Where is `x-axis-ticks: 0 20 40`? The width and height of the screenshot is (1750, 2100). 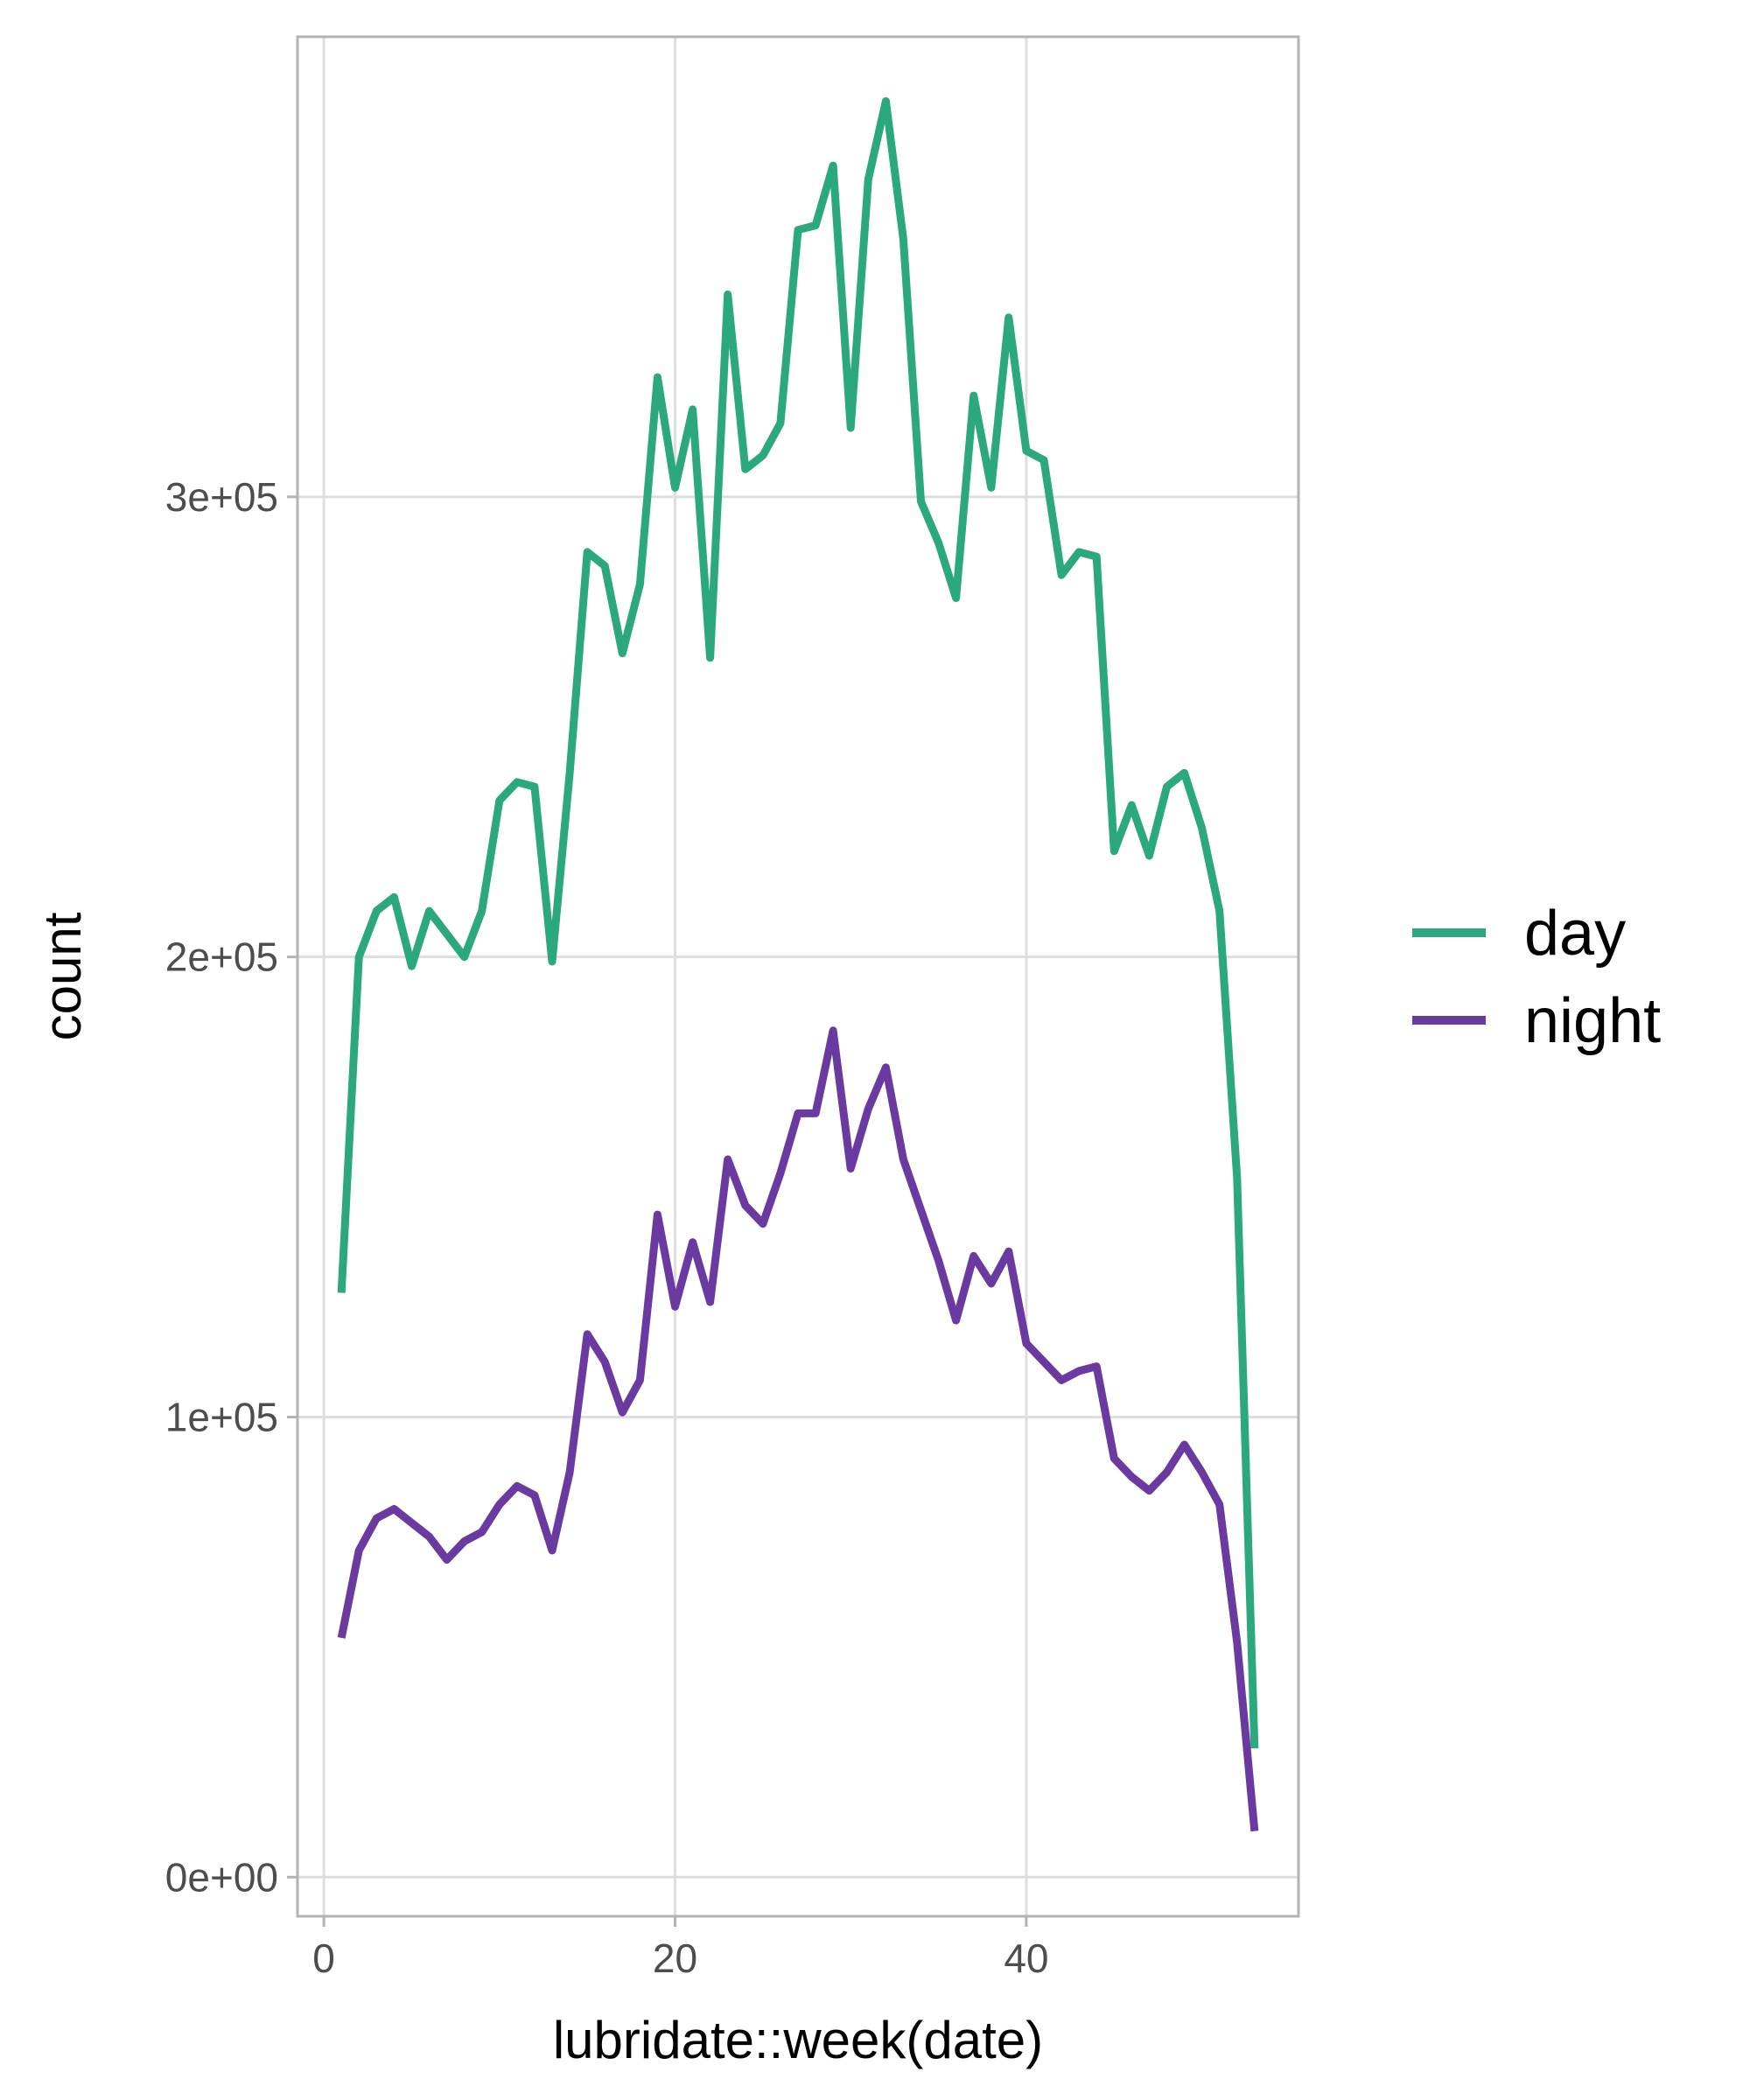 x-axis-ticks: 0 20 40 is located at coordinates (680, 1948).